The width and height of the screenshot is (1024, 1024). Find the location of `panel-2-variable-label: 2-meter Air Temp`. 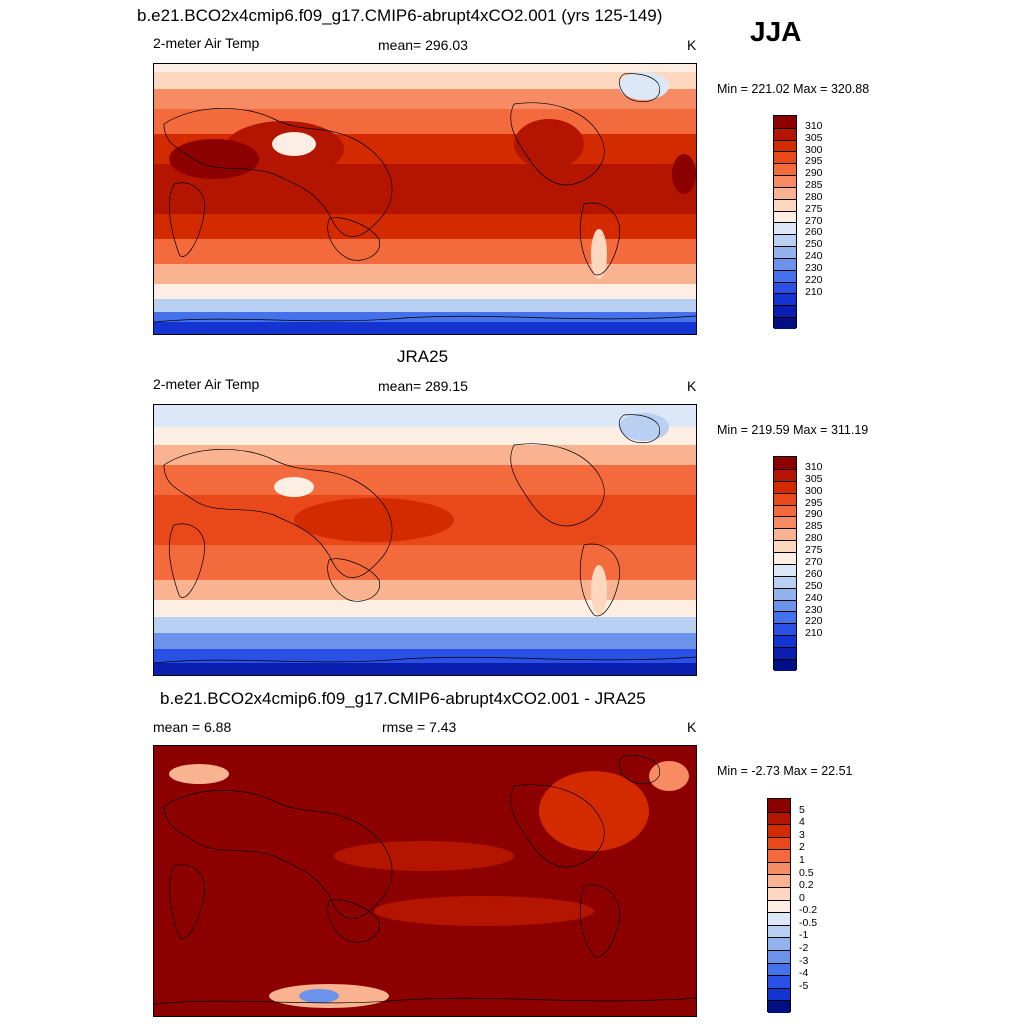

panel-2-variable-label: 2-meter Air Temp is located at coordinates (206, 384).